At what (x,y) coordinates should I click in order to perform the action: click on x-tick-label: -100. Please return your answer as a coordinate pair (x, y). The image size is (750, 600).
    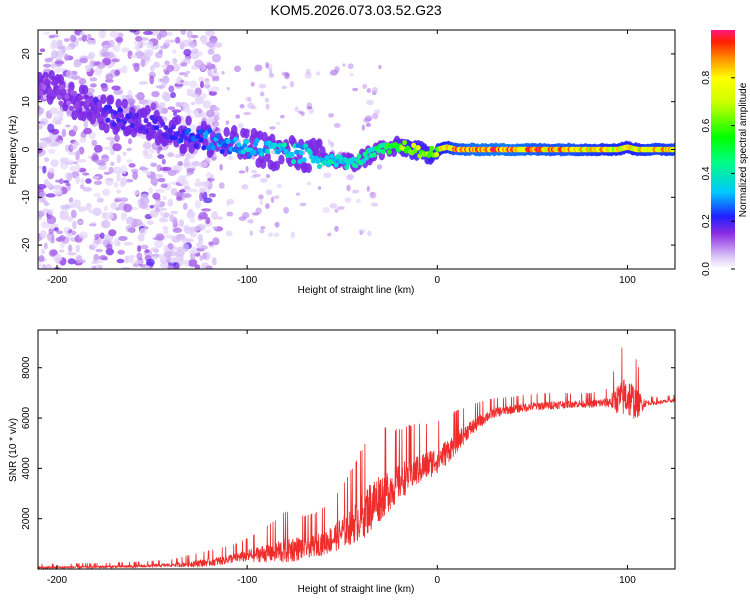
    Looking at the image, I should click on (247, 580).